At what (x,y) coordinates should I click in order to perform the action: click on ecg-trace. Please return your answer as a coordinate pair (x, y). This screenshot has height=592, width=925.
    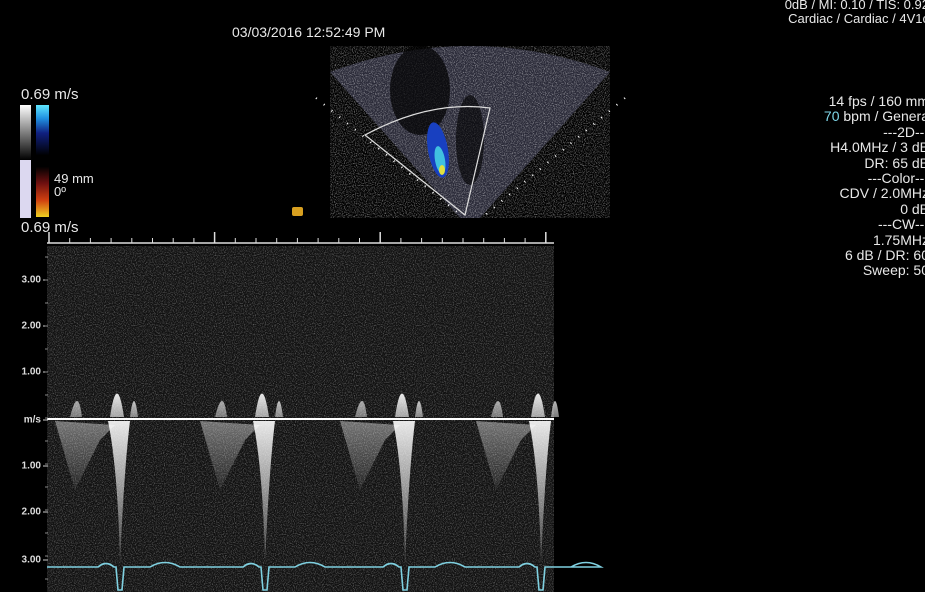
    Looking at the image, I should click on (325, 576).